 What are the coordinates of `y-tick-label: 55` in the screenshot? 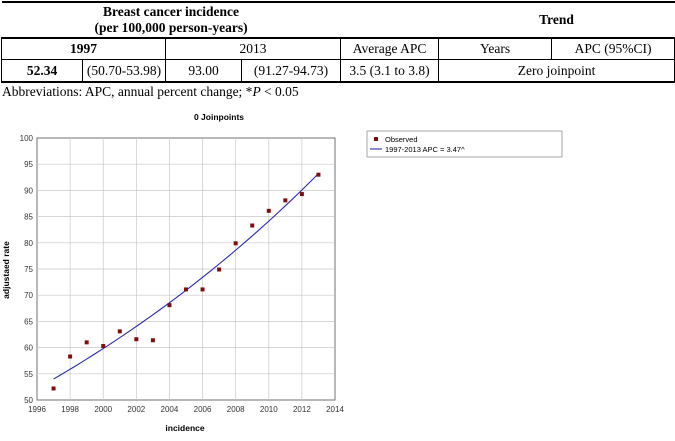 It's located at (28, 374).